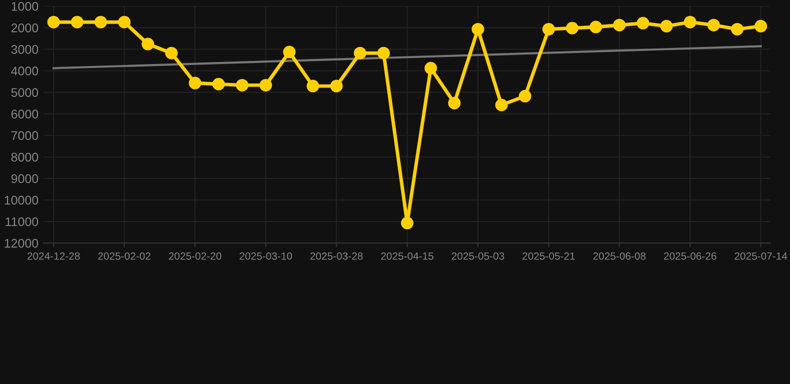  I want to click on x-tick-label: 2025-05-03, so click(478, 256).